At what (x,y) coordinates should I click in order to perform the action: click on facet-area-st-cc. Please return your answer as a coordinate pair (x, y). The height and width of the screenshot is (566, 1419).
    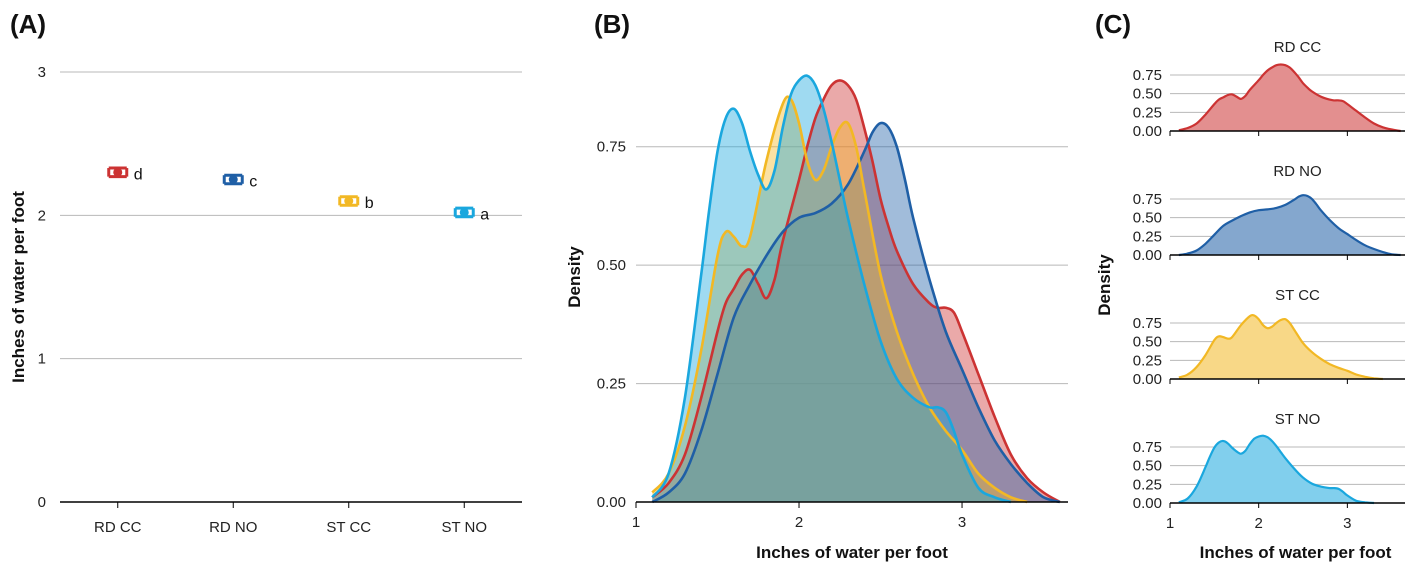
    Looking at the image, I should click on (1280, 347).